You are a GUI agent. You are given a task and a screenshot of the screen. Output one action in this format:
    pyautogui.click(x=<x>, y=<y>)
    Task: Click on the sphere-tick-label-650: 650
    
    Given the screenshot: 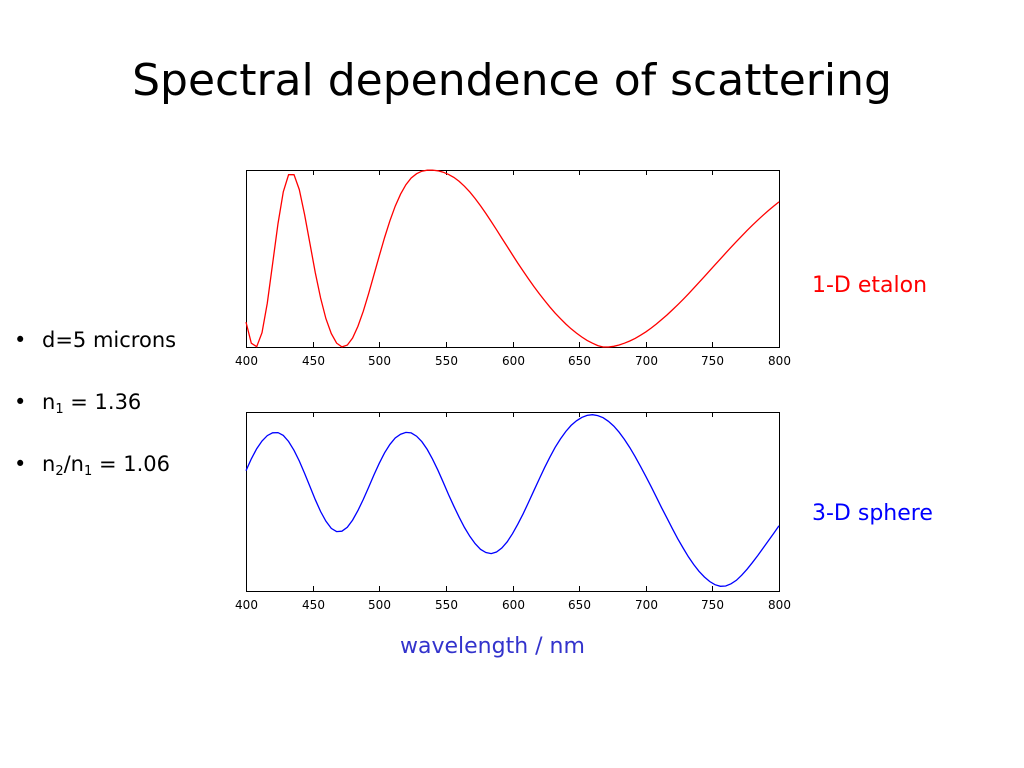 What is the action you would take?
    pyautogui.click(x=579, y=605)
    